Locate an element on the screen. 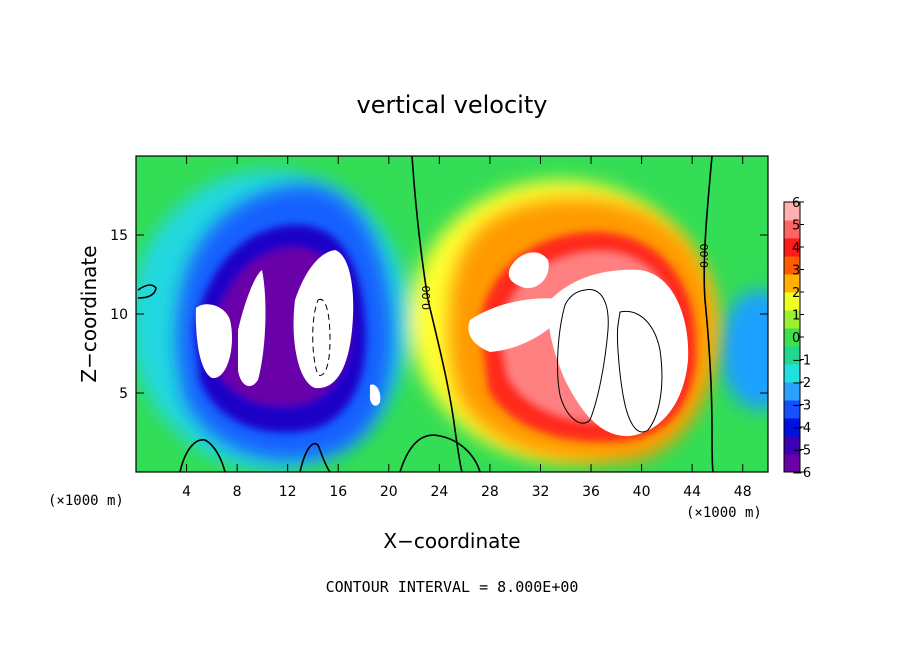 The image size is (904, 654). x-tick-label: 20 is located at coordinates (389, 492).